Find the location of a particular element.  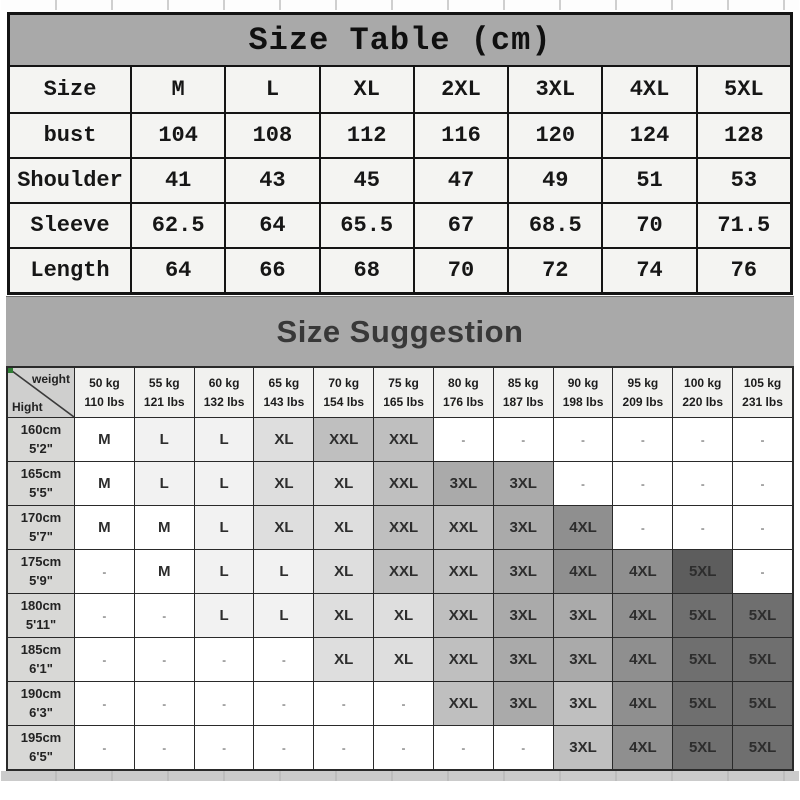

weight-kg-label: 50 kg is located at coordinates (104, 382).